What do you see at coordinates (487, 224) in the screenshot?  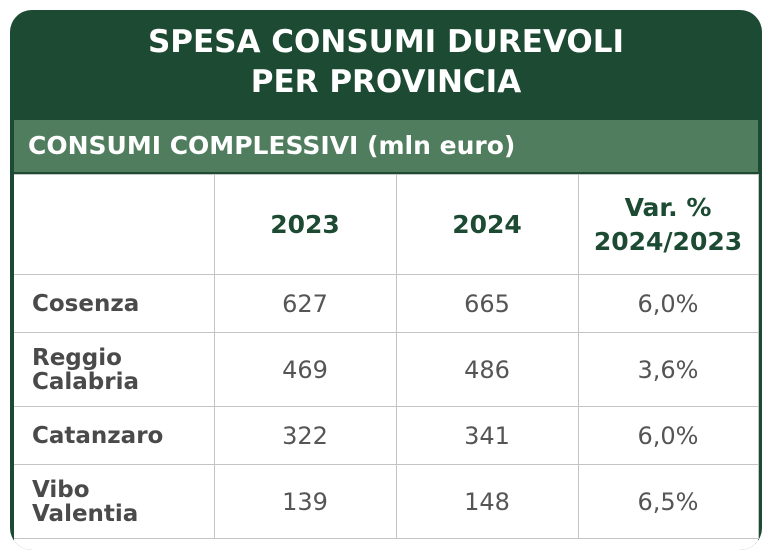 I see `header-2024: 2024` at bounding box center [487, 224].